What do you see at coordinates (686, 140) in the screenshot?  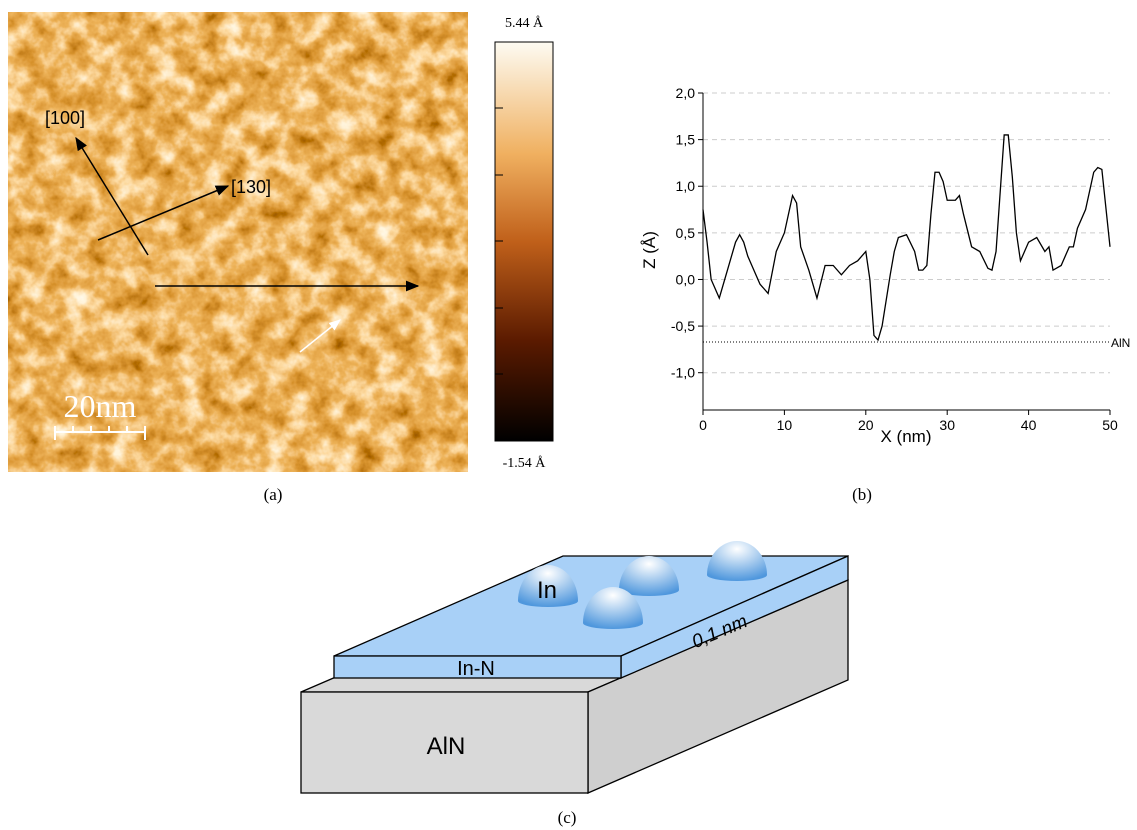 I see `y-tick-label: 1,5` at bounding box center [686, 140].